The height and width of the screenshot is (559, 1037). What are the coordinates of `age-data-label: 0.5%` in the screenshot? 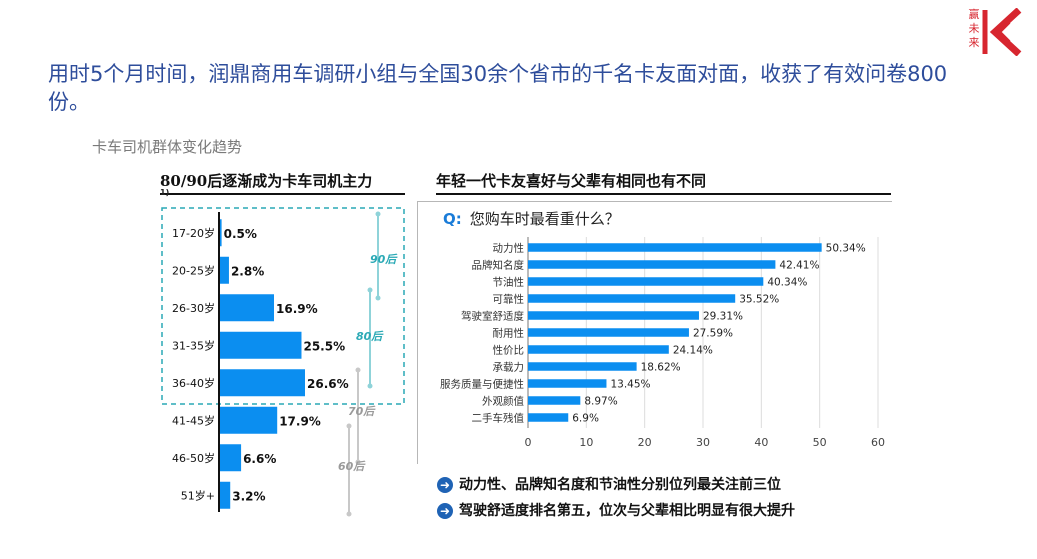 It's located at (240, 234).